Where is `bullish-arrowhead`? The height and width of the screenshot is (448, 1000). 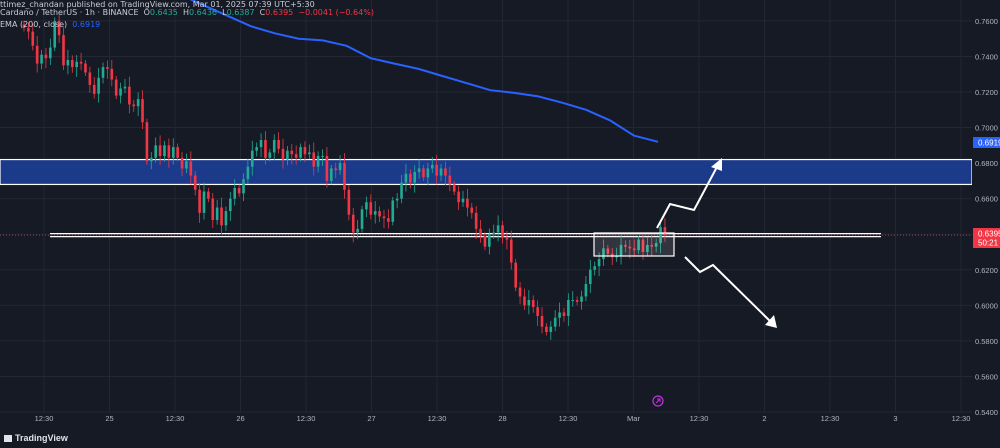
bullish-arrowhead is located at coordinates (716, 164).